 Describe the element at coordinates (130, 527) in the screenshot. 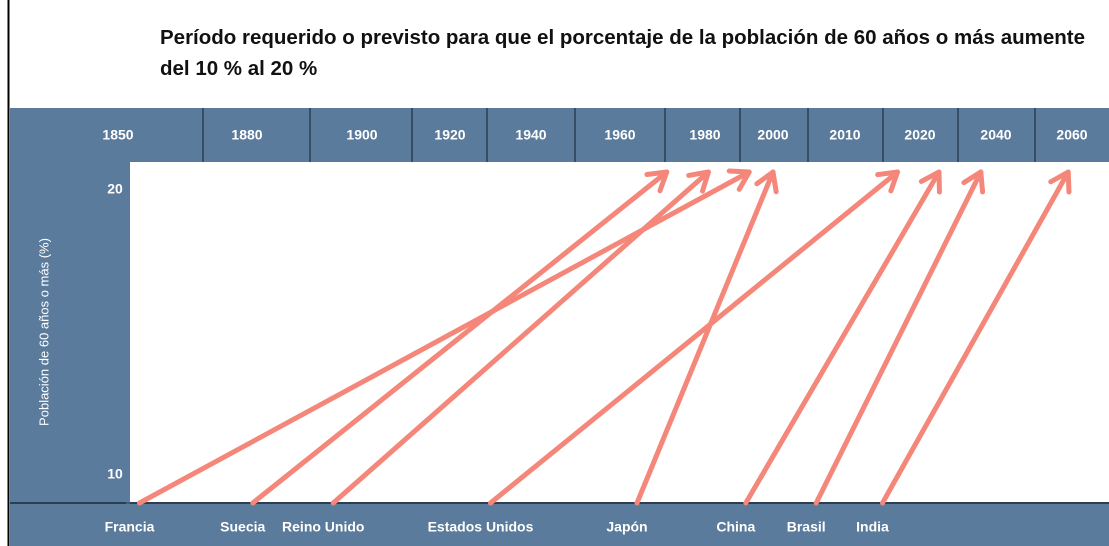

I see `category-label: Francia` at that location.